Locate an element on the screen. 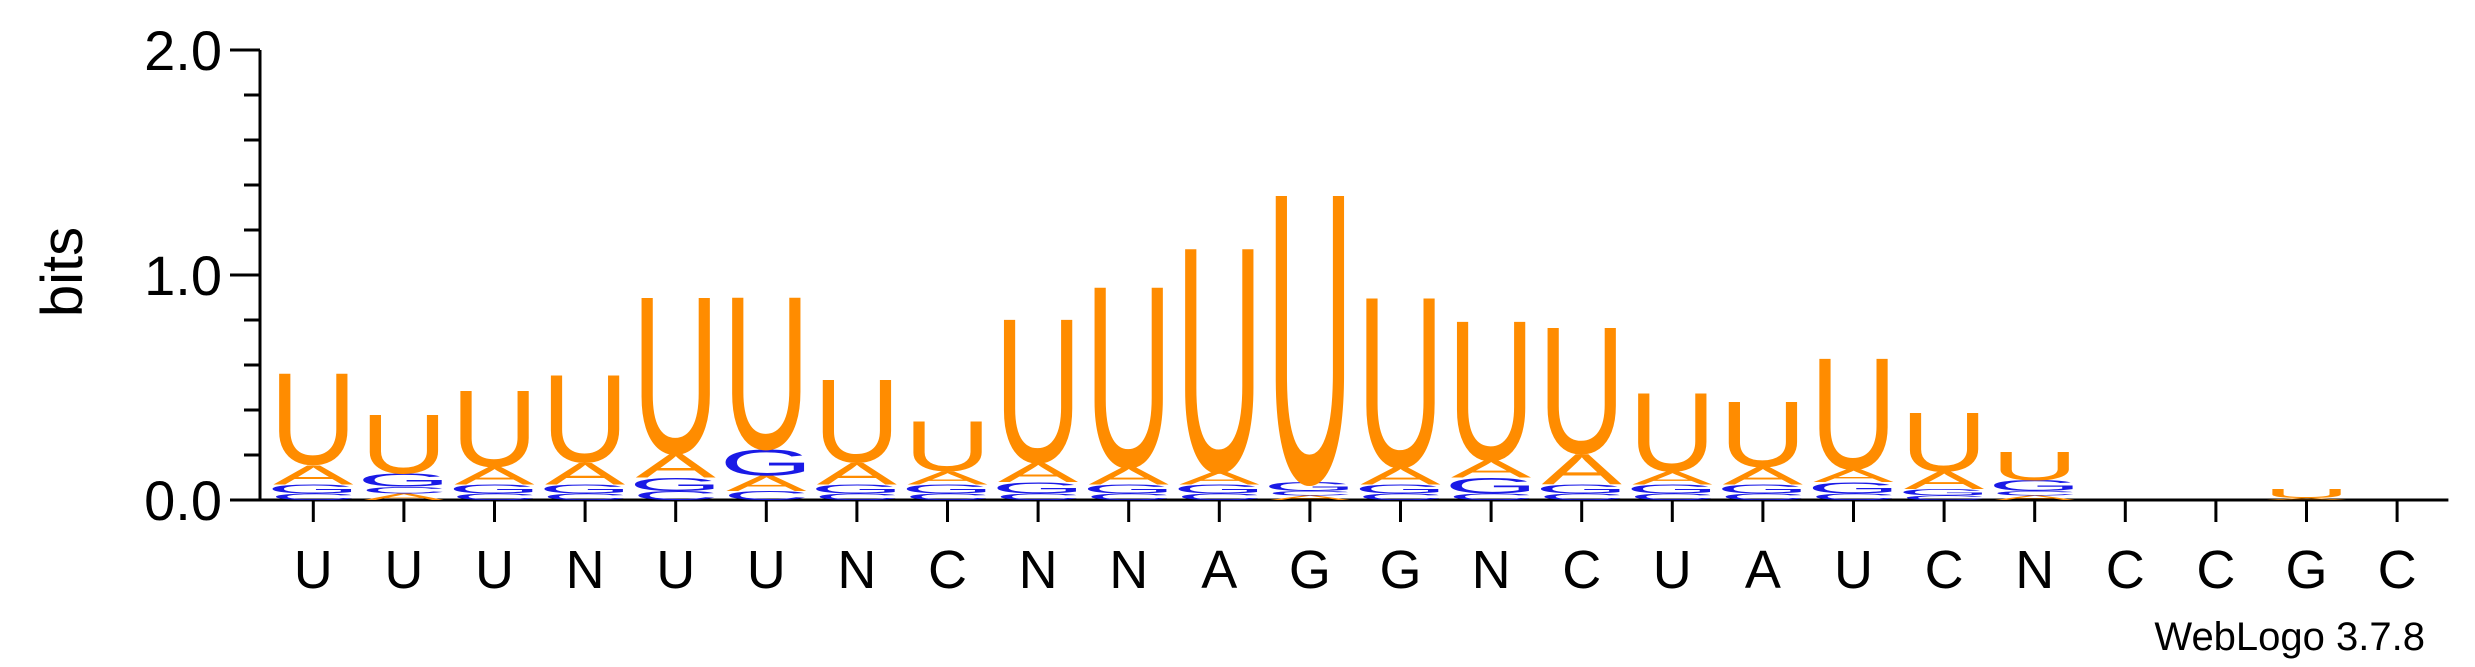  y-axis: 0.0 1.0 2.0 is located at coordinates (203, 275).